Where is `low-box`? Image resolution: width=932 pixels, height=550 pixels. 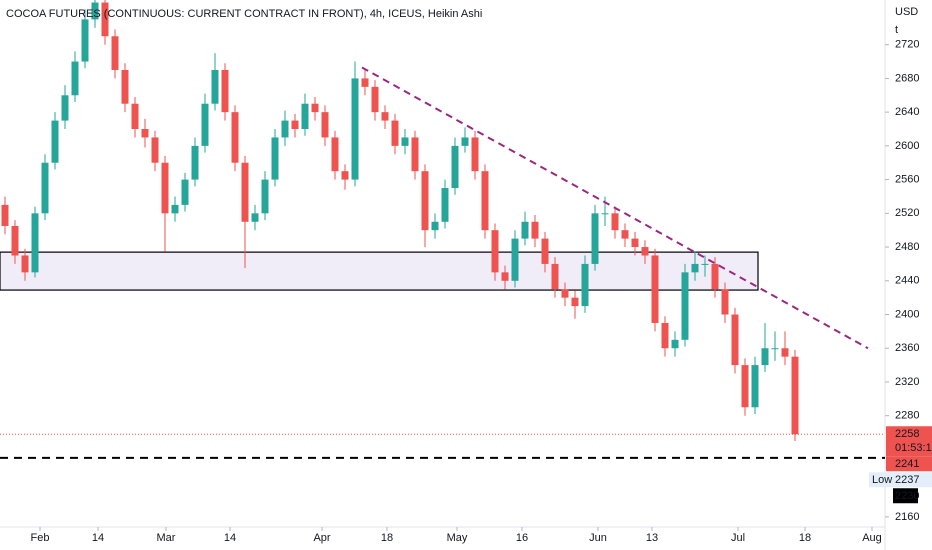
low-box is located at coordinates (900, 480).